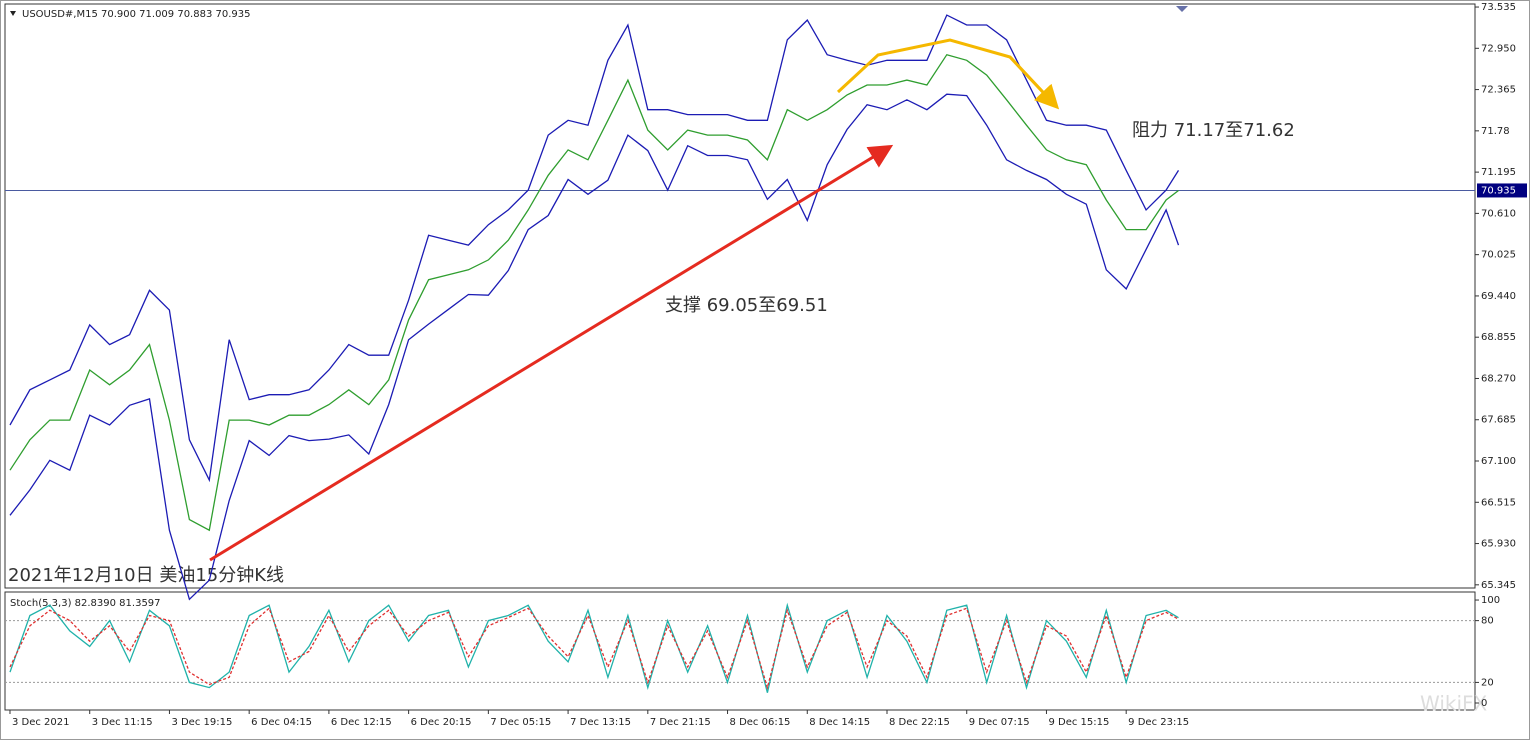 The height and width of the screenshot is (740, 1530). What do you see at coordinates (1498, 420) in the screenshot?
I see `y-tick-label: 67.685` at bounding box center [1498, 420].